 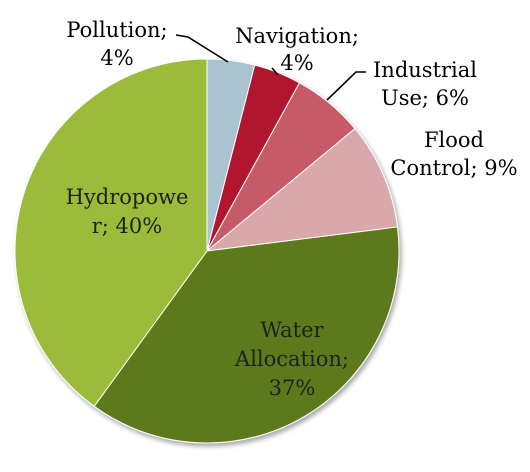 What do you see at coordinates (297, 36) in the screenshot?
I see `data-label-line: Navigation;` at bounding box center [297, 36].